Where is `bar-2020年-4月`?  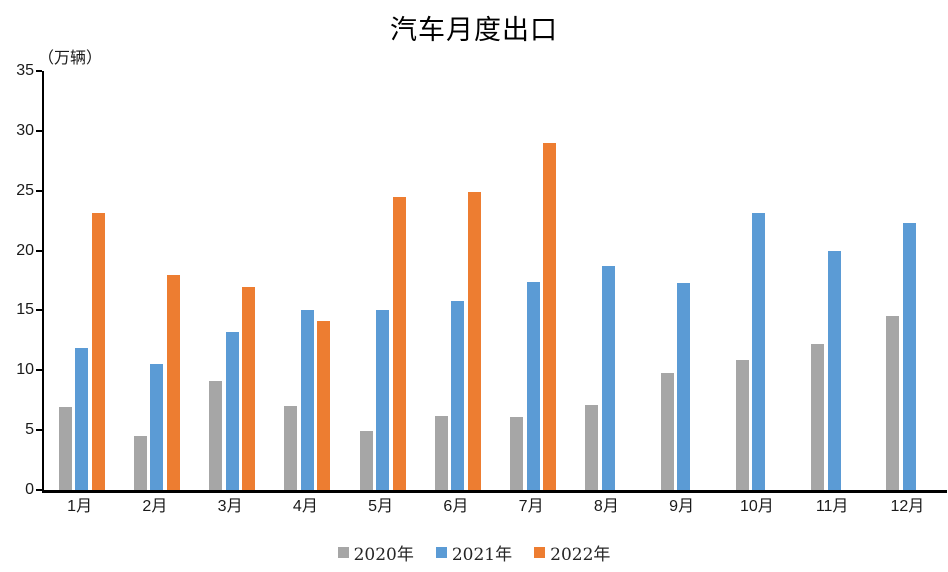
bar-2020年-4月 is located at coordinates (291, 448).